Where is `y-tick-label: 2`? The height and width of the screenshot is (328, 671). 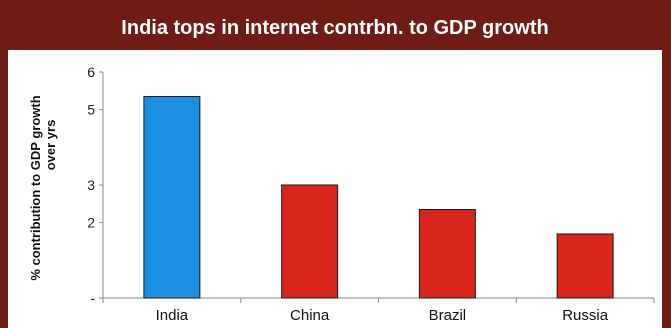
y-tick-label: 2 is located at coordinates (91, 223).